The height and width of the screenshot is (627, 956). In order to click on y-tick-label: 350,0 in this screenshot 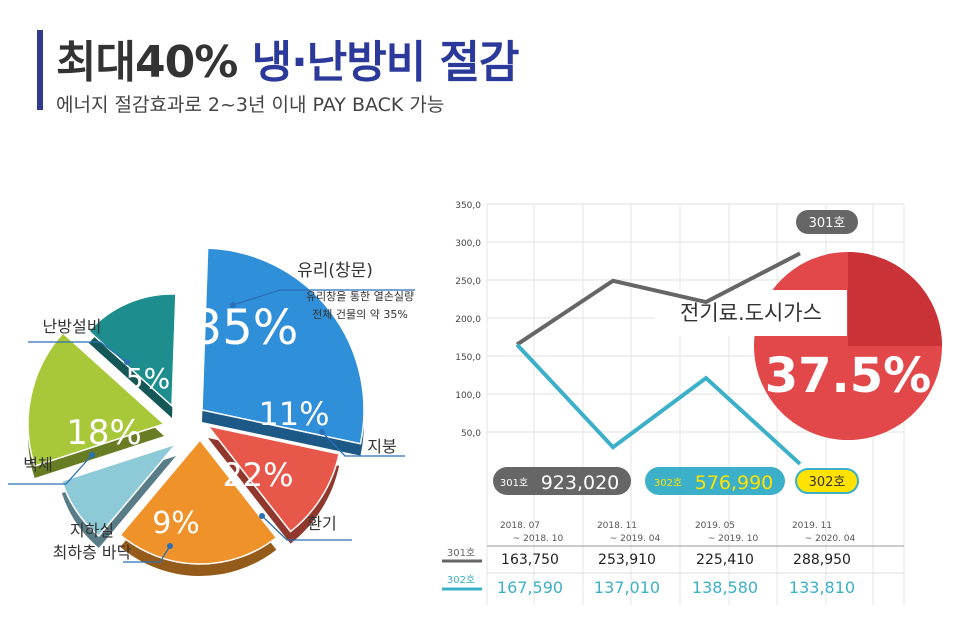, I will do `click(468, 206)`.